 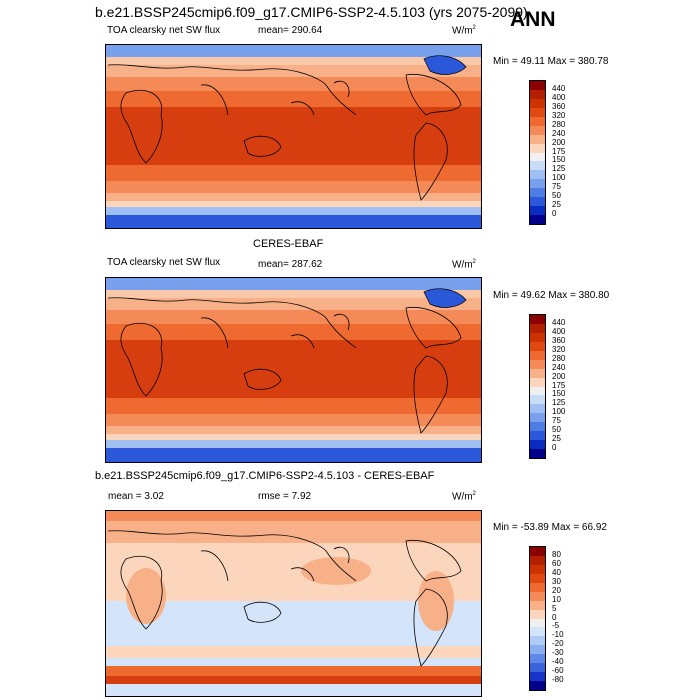 What do you see at coordinates (290, 30) in the screenshot?
I see `panel1-mean: mean= 290.64` at bounding box center [290, 30].